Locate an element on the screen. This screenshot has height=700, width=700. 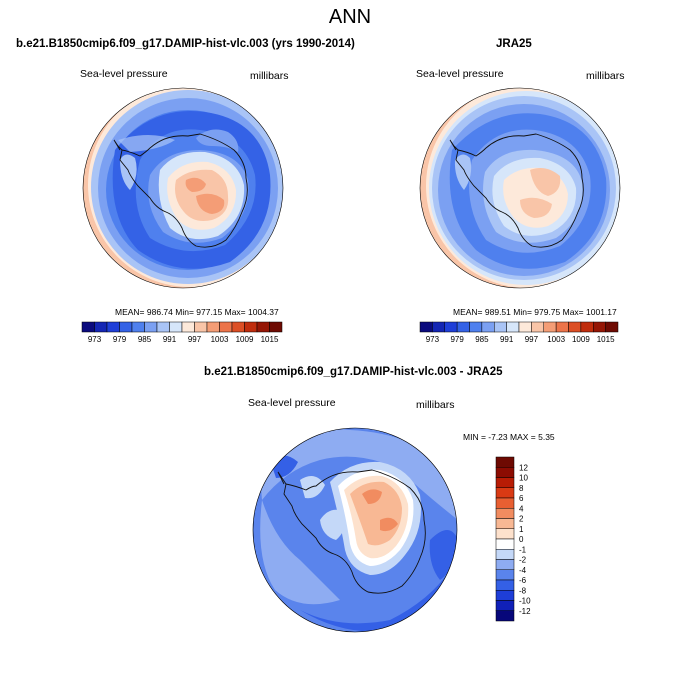
colorbar-2-tick-label: 1003 is located at coordinates (556, 339).